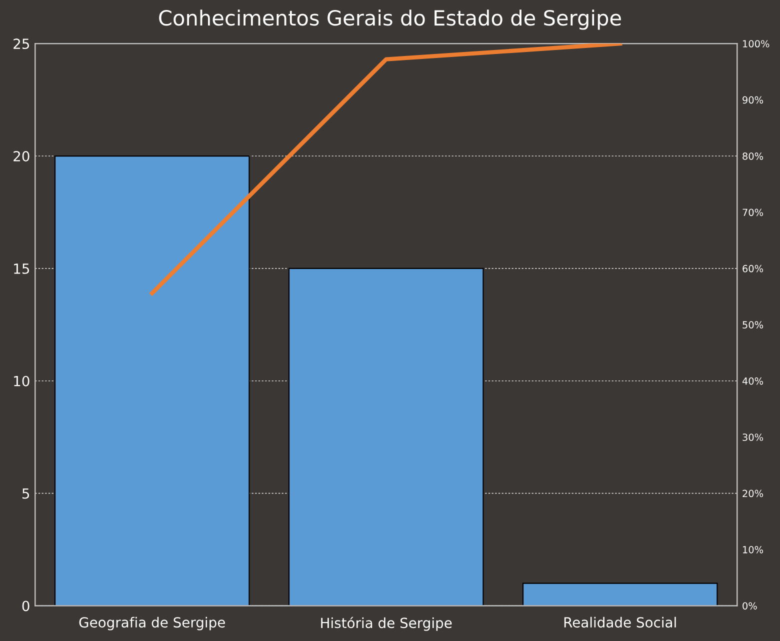 This screenshot has width=780, height=641. What do you see at coordinates (22, 381) in the screenshot?
I see `y-tick-label: 10` at bounding box center [22, 381].